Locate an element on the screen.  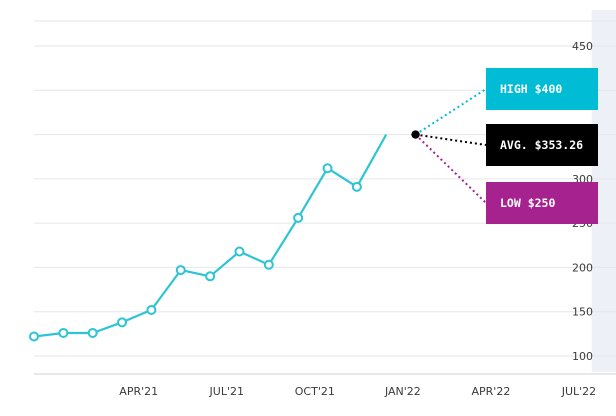
y-tick-label: 450 is located at coordinates (582, 46).